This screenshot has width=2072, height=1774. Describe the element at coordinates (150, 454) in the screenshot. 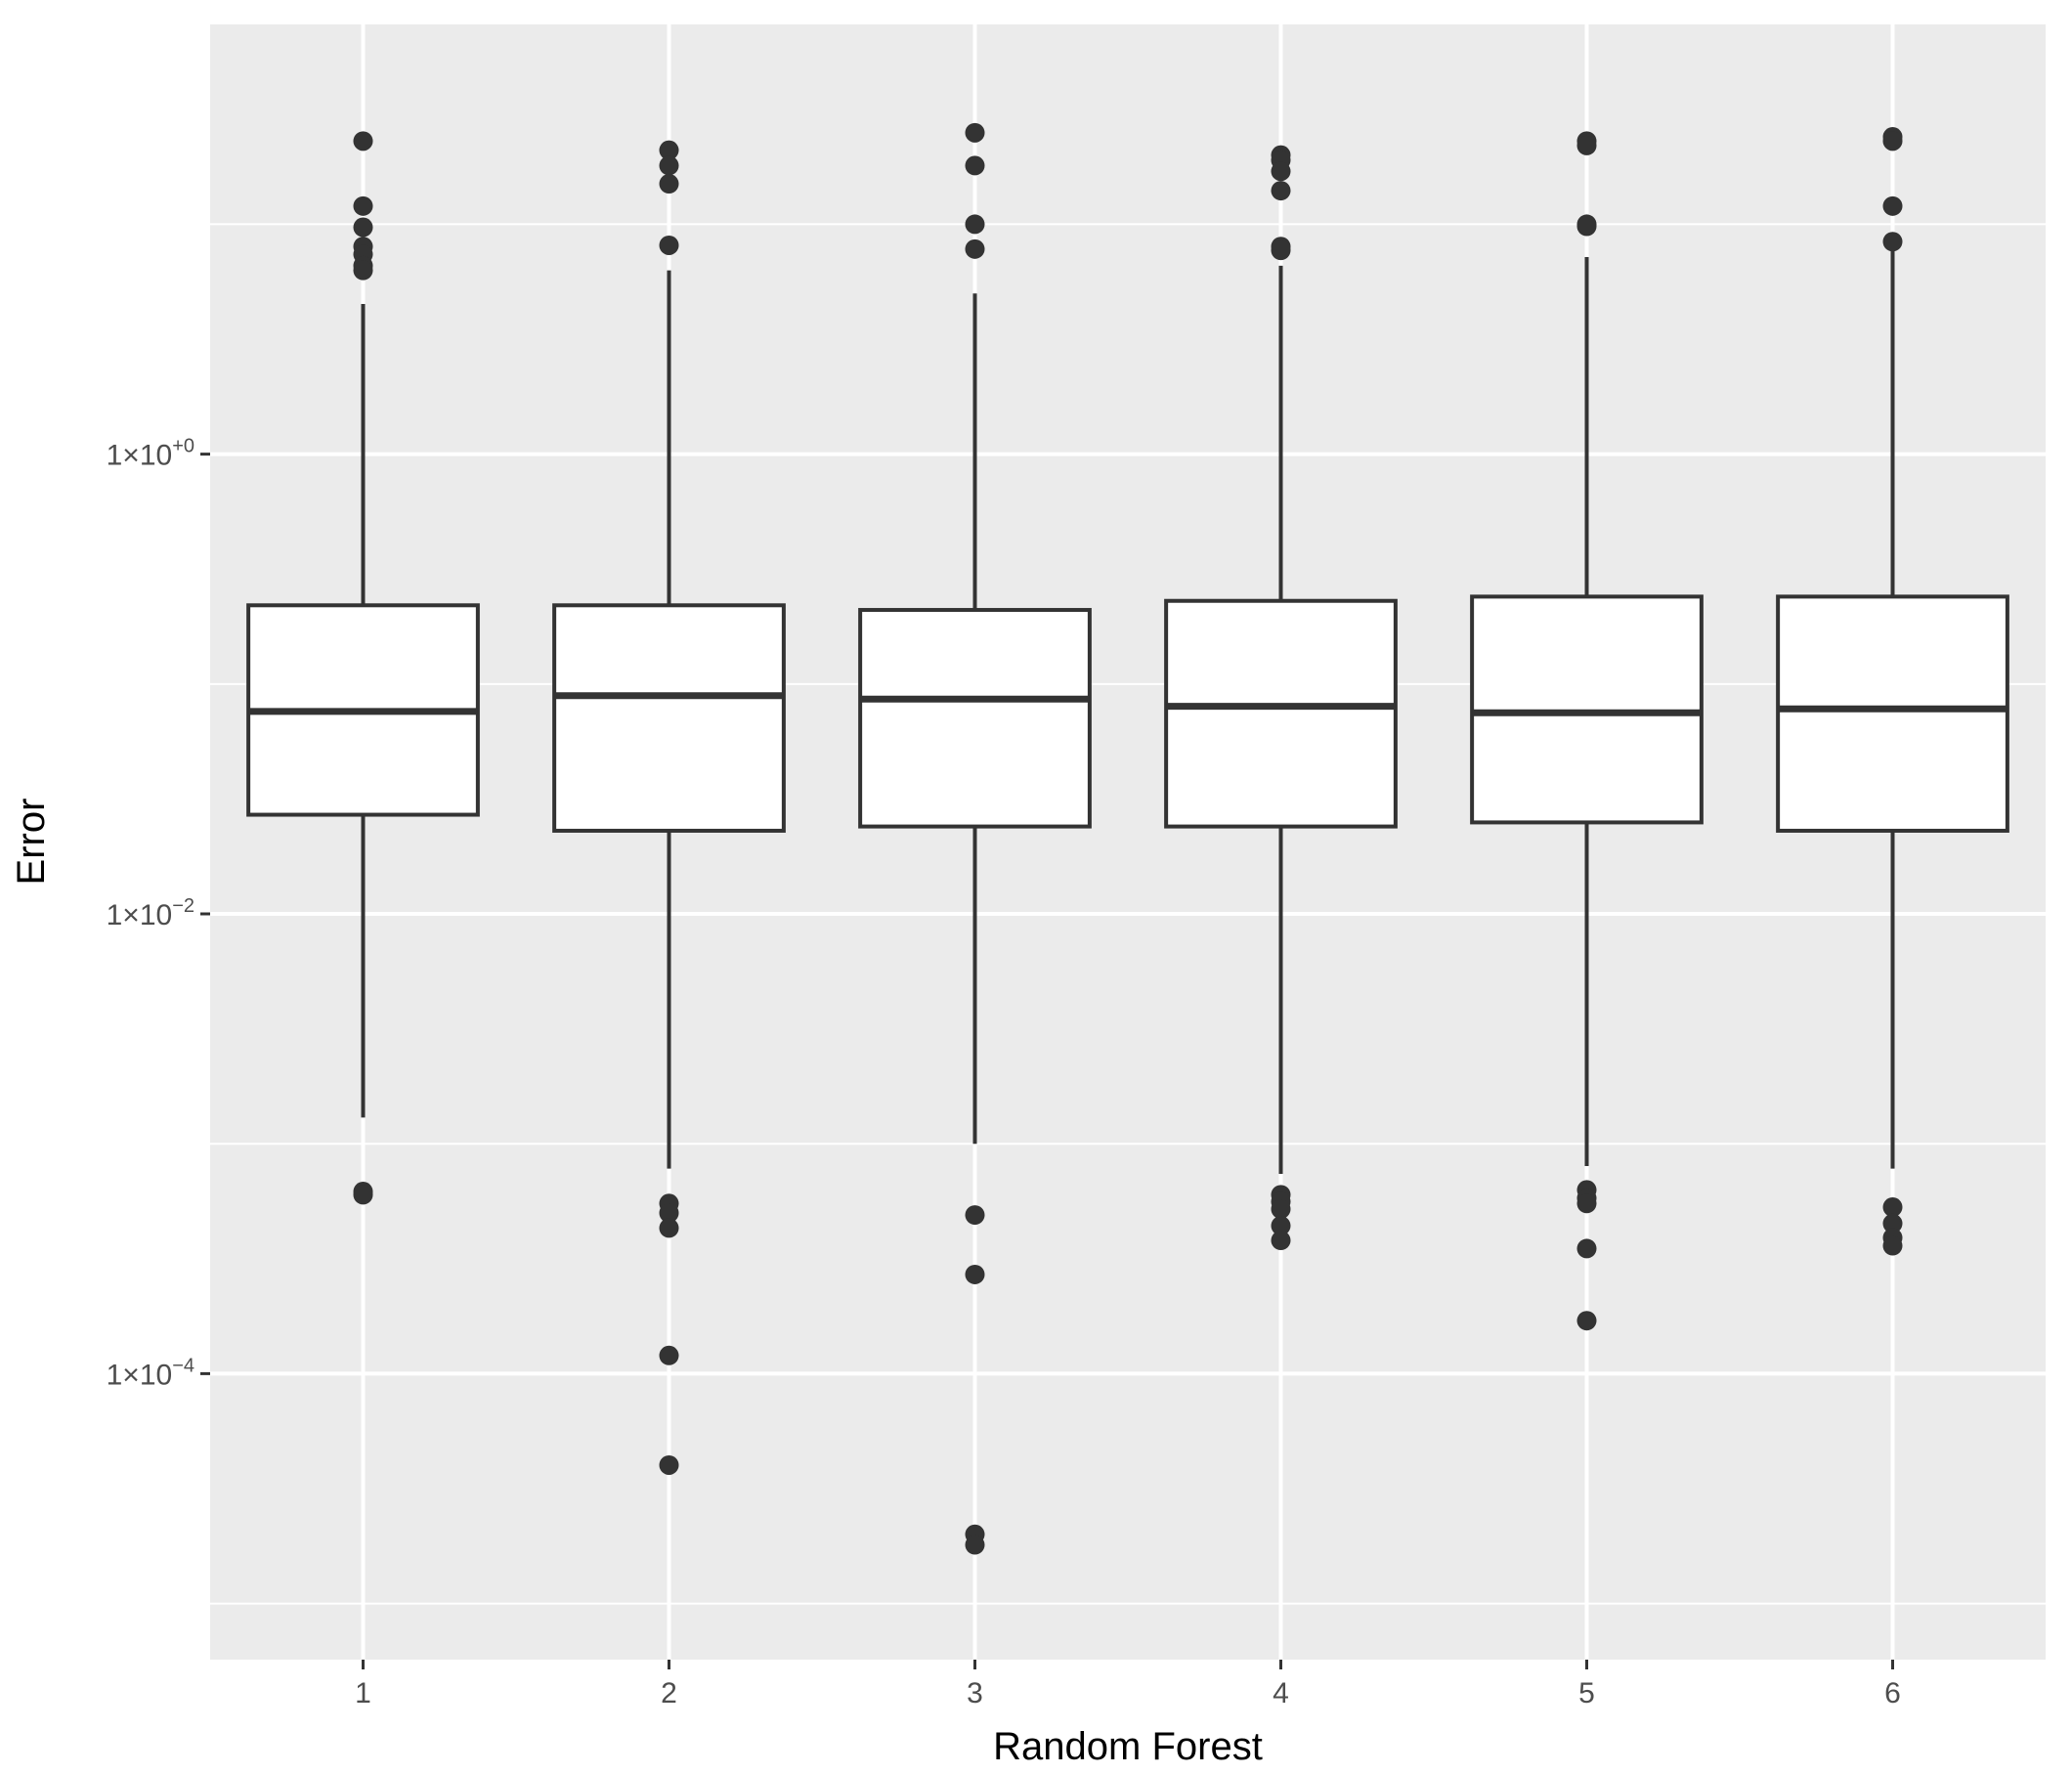

I see `y-tick-label: 1×10+0` at that location.